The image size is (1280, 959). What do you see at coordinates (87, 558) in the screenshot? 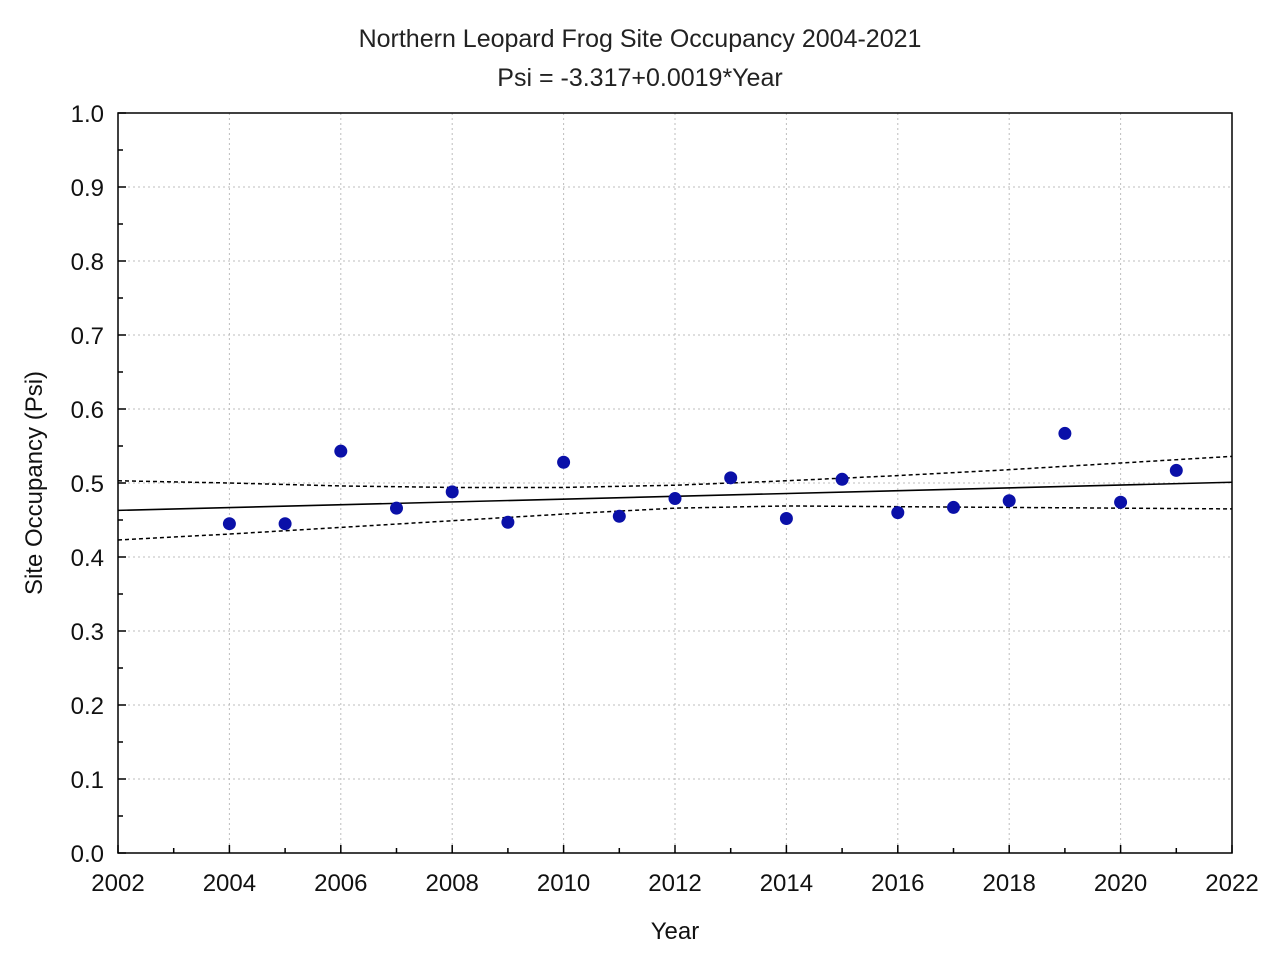
I see `y-tick-label: 0.4` at bounding box center [87, 558].